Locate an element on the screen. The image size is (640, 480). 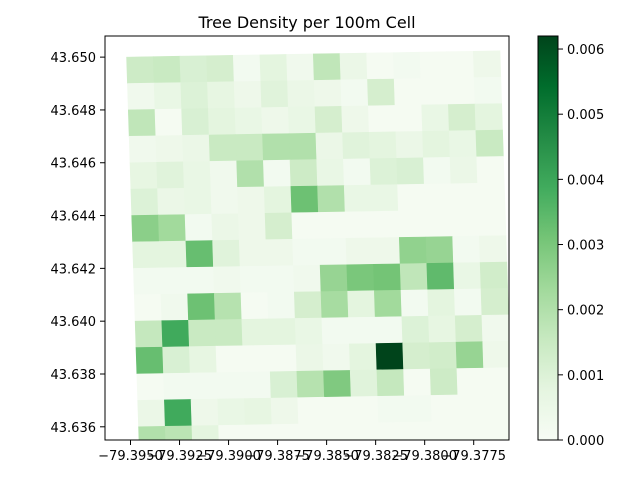
colorbar-tick-label: 0.002 is located at coordinates (585, 311).